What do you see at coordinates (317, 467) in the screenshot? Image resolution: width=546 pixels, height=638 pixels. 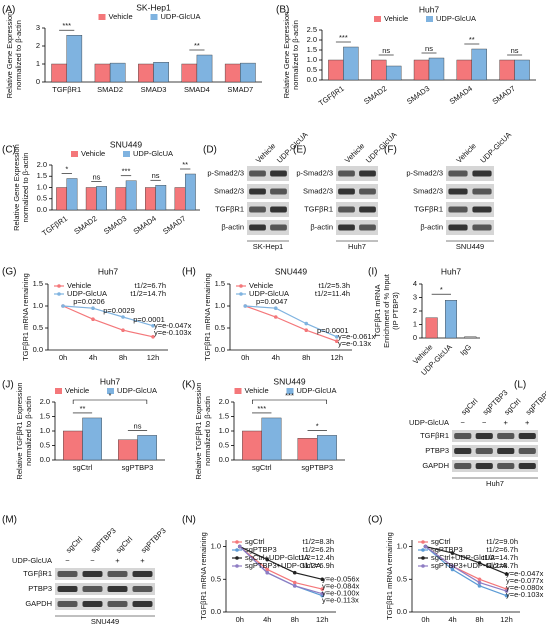 I see `x-tick-label: sgPTBP3` at bounding box center [317, 467].